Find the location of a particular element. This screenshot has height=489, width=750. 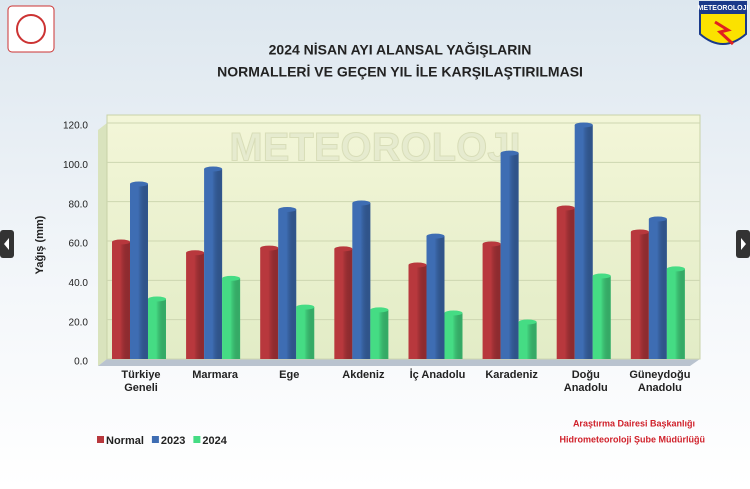

nav-right is located at coordinates (743, 244).